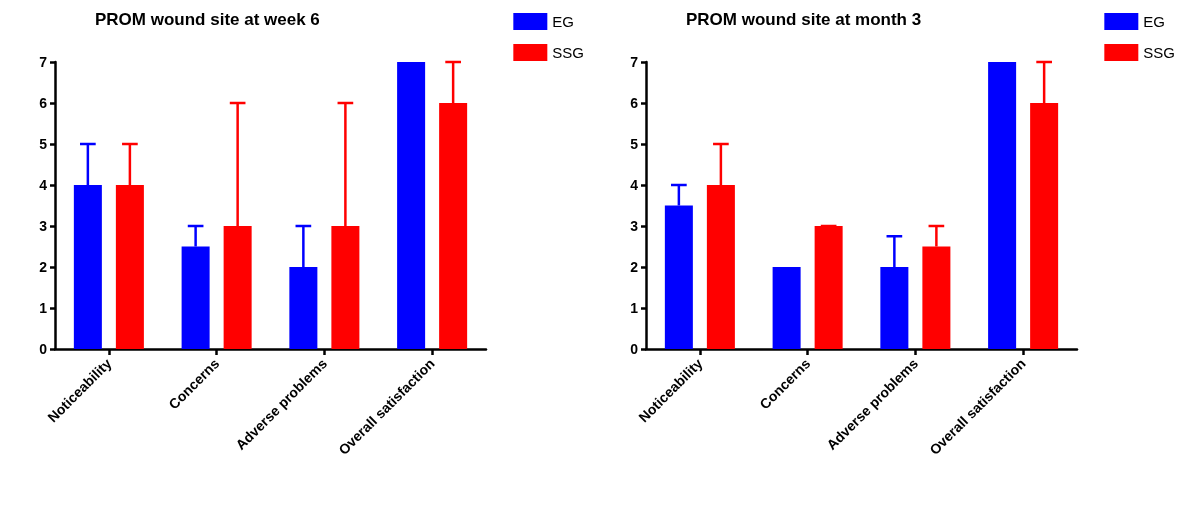  I want to click on chart-title: PROM wound site at month 3, so click(804, 19).